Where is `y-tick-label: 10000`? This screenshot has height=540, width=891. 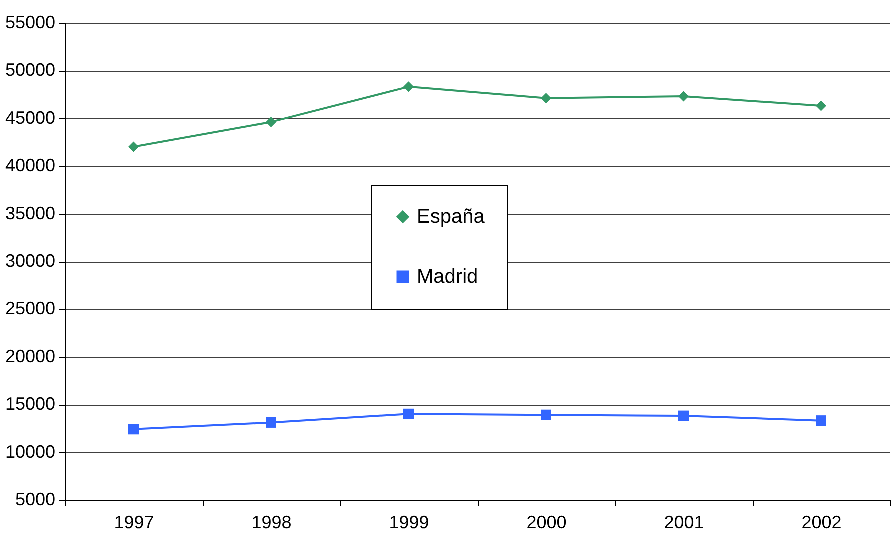
y-tick-label: 10000 is located at coordinates (30, 452).